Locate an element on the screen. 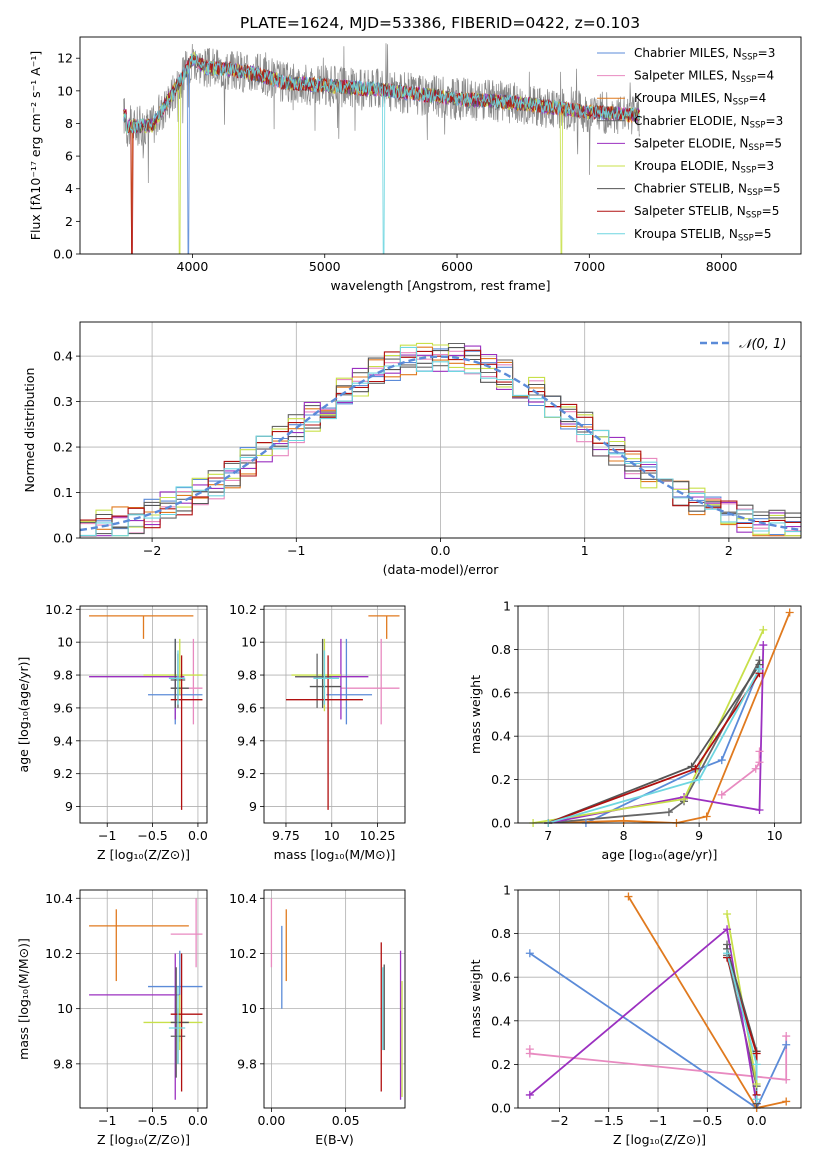 The height and width of the screenshot is (1174, 819). y-tick-label: 0.6 is located at coordinates (501, 977).